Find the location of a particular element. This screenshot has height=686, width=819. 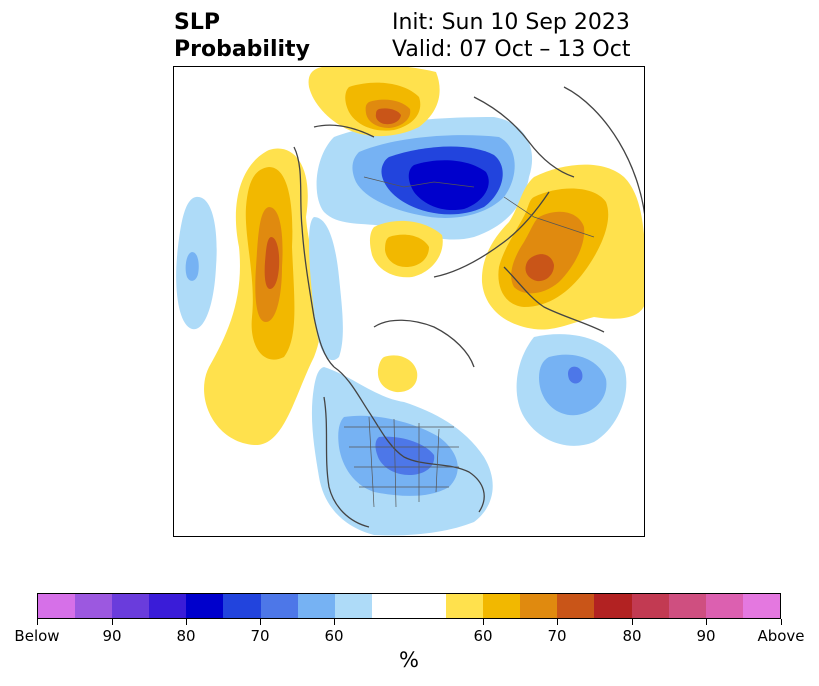

colorbar-tick-label: Below is located at coordinates (37, 636).